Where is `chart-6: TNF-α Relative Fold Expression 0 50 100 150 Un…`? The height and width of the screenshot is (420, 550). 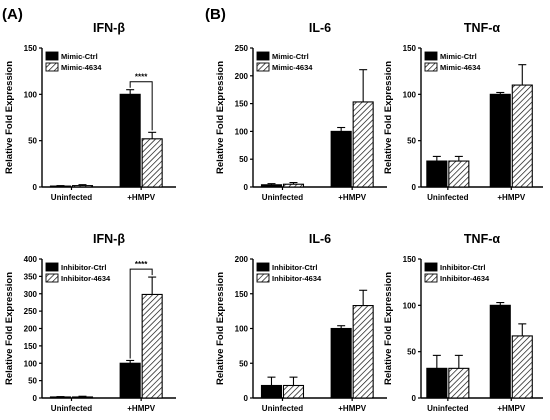
chart-6: TNF-α Relative Fold Expression 0 50 100 150 Un… is located at coordinates (463, 322).